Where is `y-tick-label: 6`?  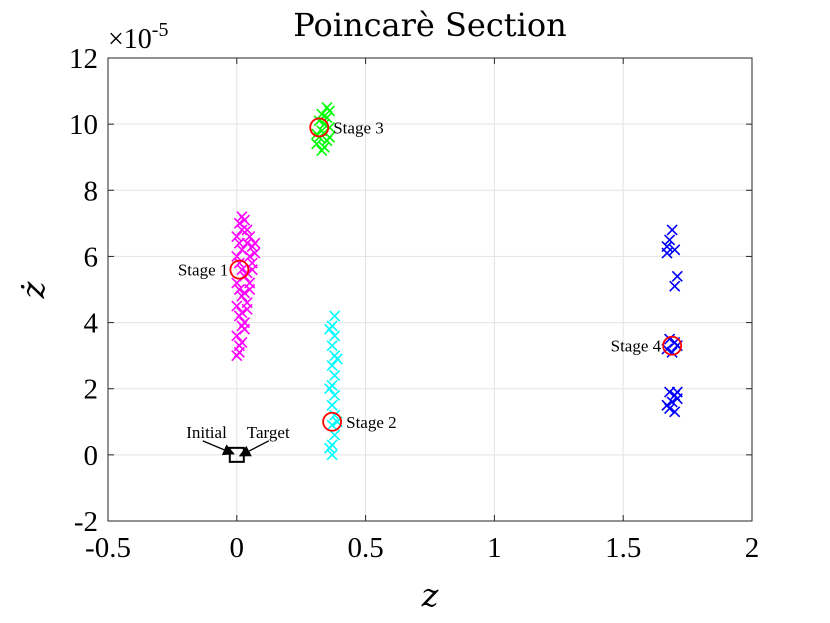 y-tick-label: 6 is located at coordinates (91, 257).